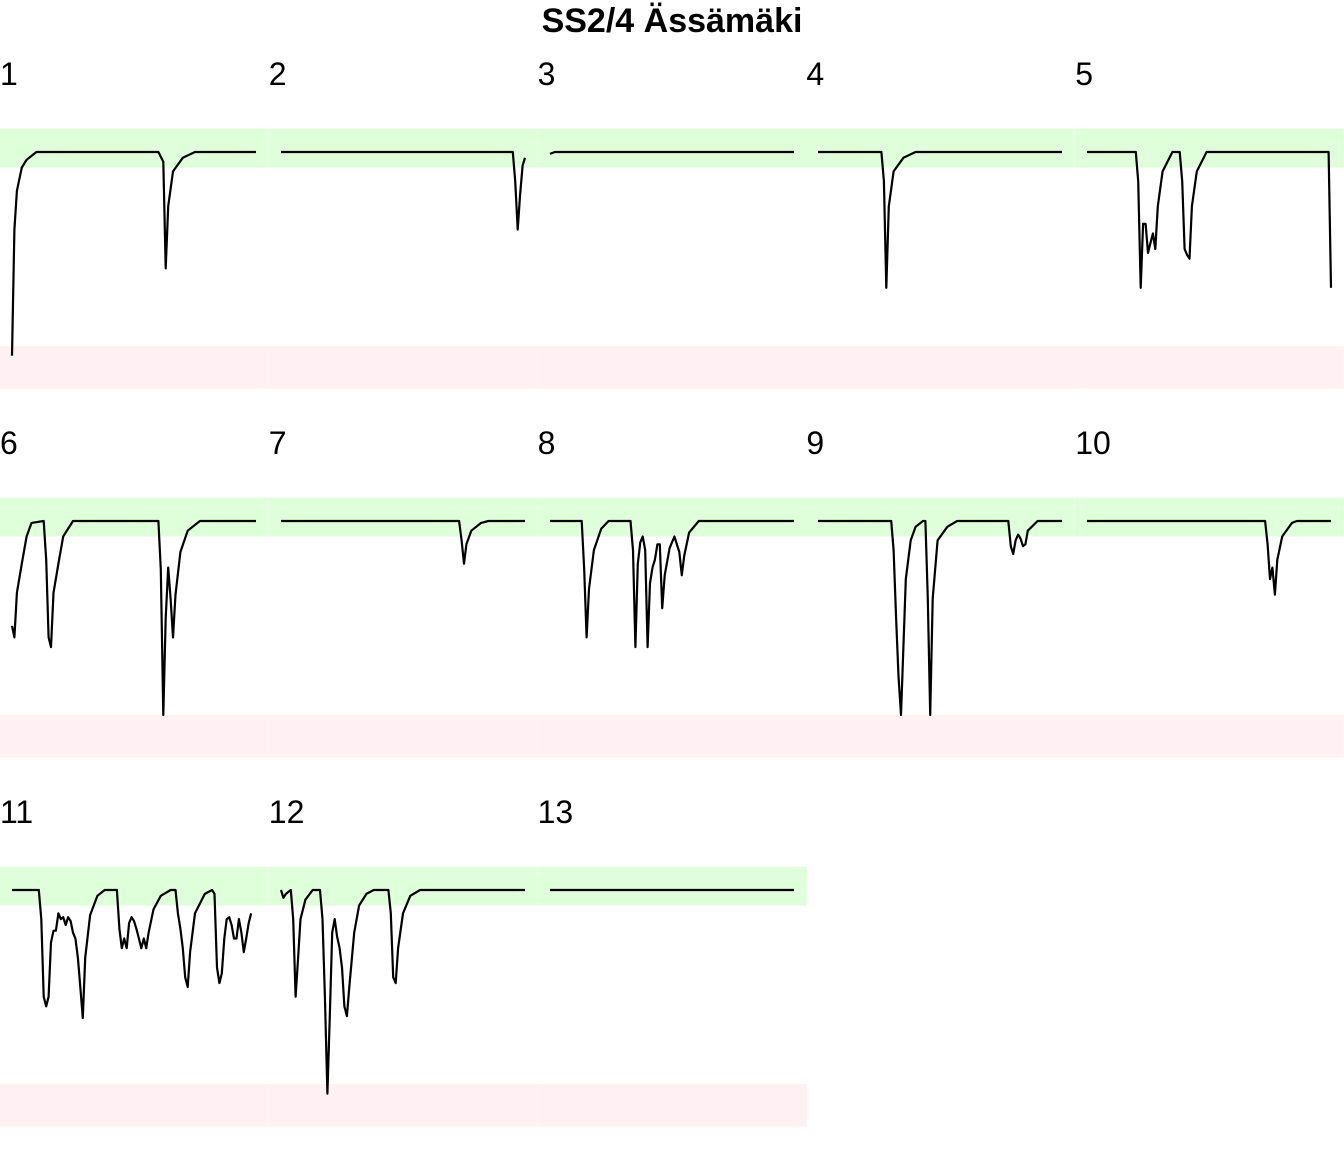  I want to click on panel-13: 13, so click(672, 965).